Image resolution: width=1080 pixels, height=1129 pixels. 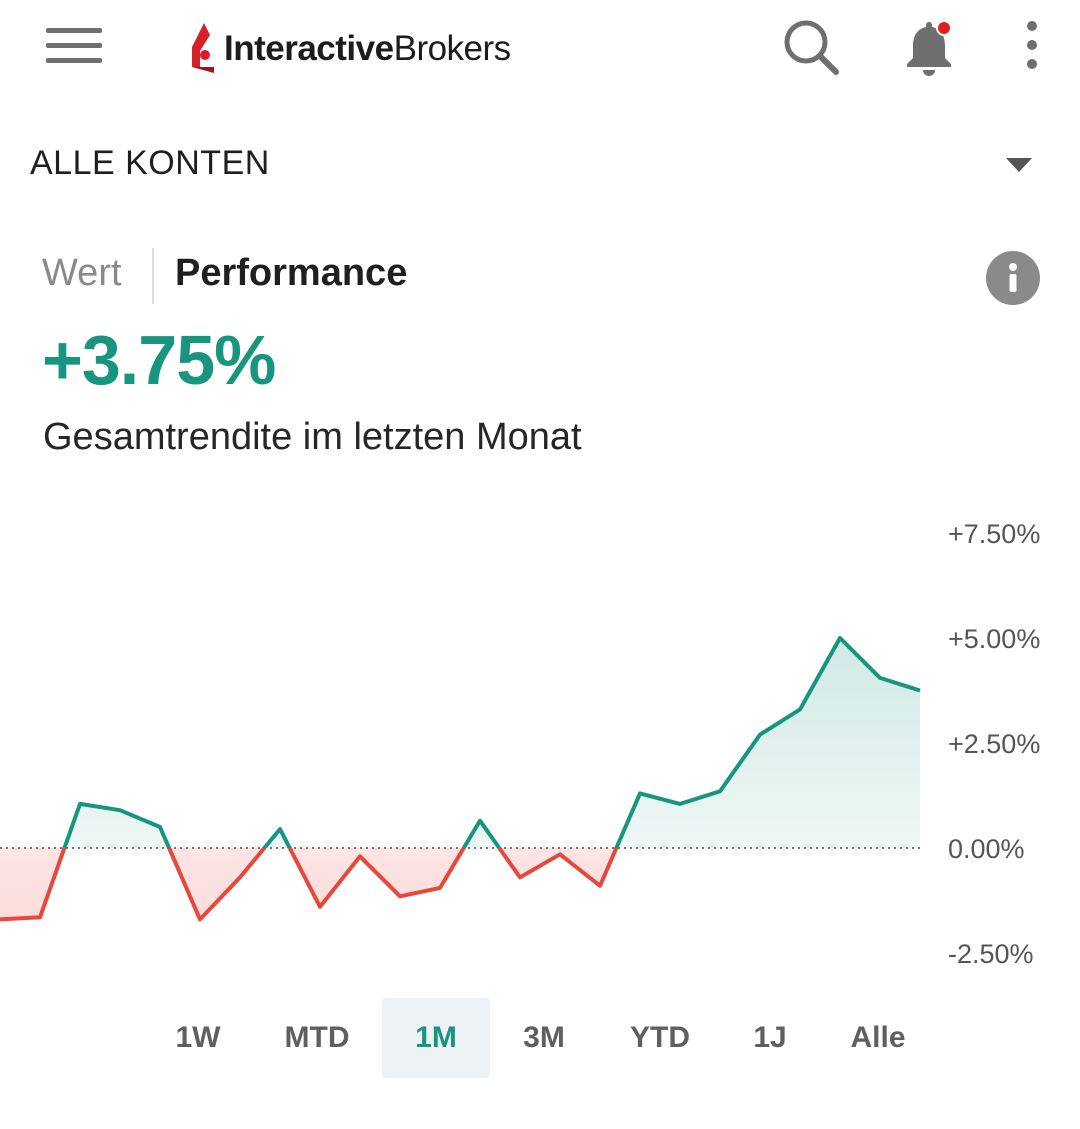 What do you see at coordinates (770, 1037) in the screenshot?
I see `range-1j-button: 1J` at bounding box center [770, 1037].